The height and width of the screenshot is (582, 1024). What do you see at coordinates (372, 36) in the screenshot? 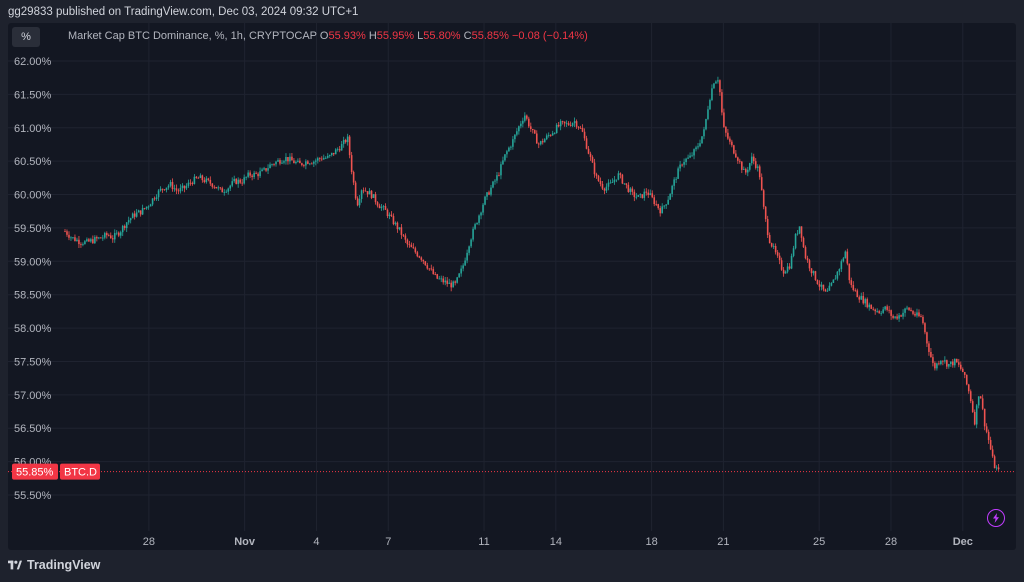
I see `legend-high-key: H` at bounding box center [372, 36].